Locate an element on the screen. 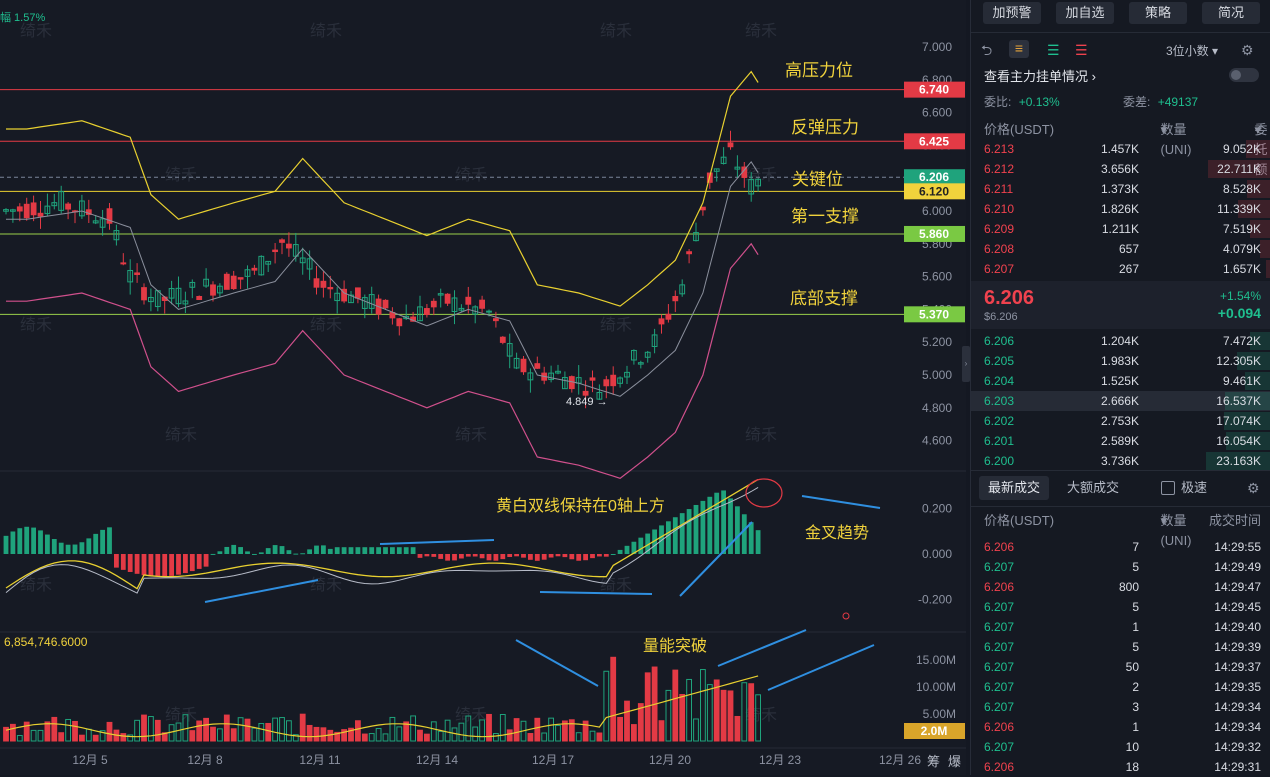  bid-qty: 1.204K is located at coordinates (1119, 341).